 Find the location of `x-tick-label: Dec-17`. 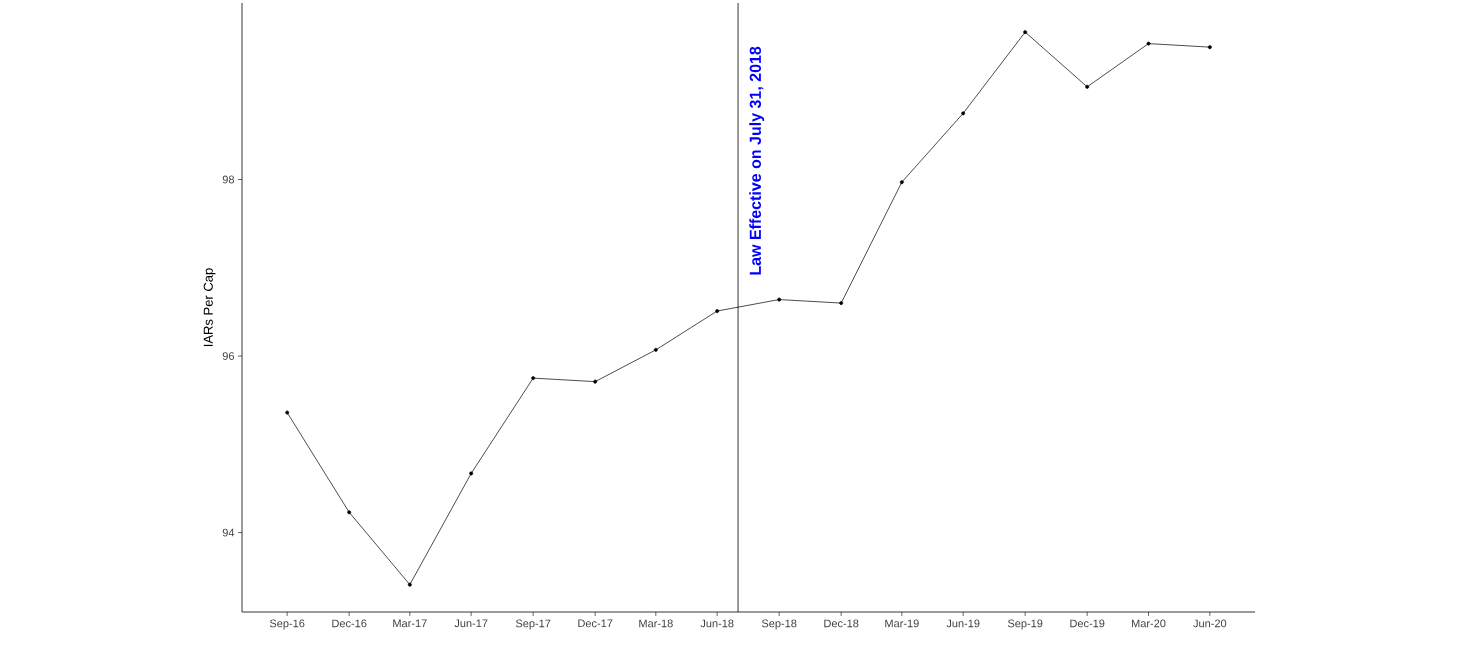

x-tick-label: Dec-17 is located at coordinates (595, 623).